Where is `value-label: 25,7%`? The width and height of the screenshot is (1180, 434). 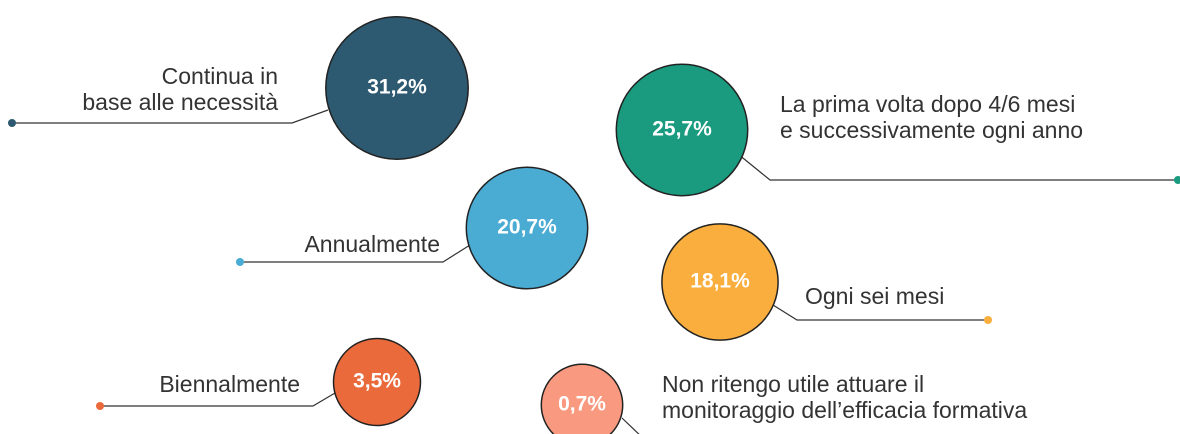 value-label: 25,7% is located at coordinates (682, 129).